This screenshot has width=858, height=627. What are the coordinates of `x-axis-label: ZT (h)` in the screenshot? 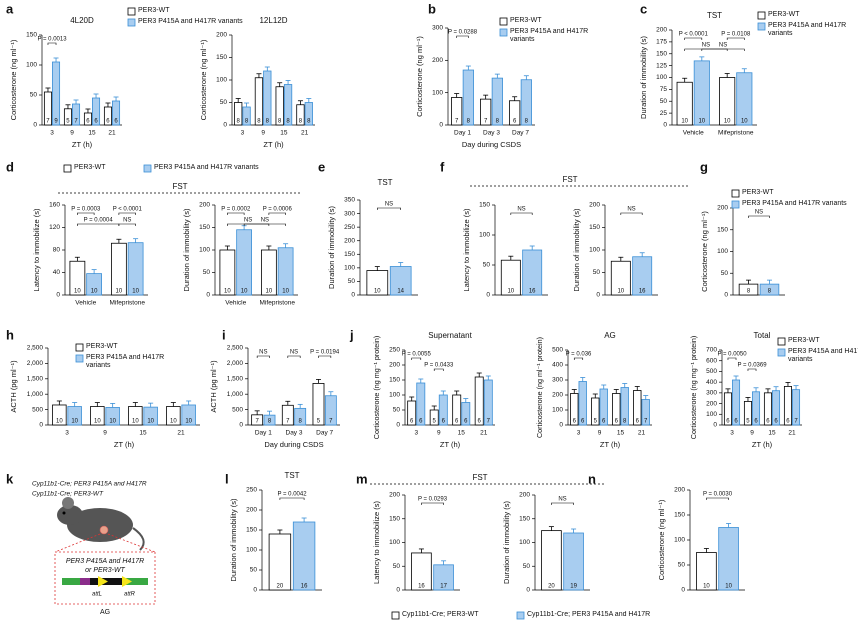 It's located at (124, 444).